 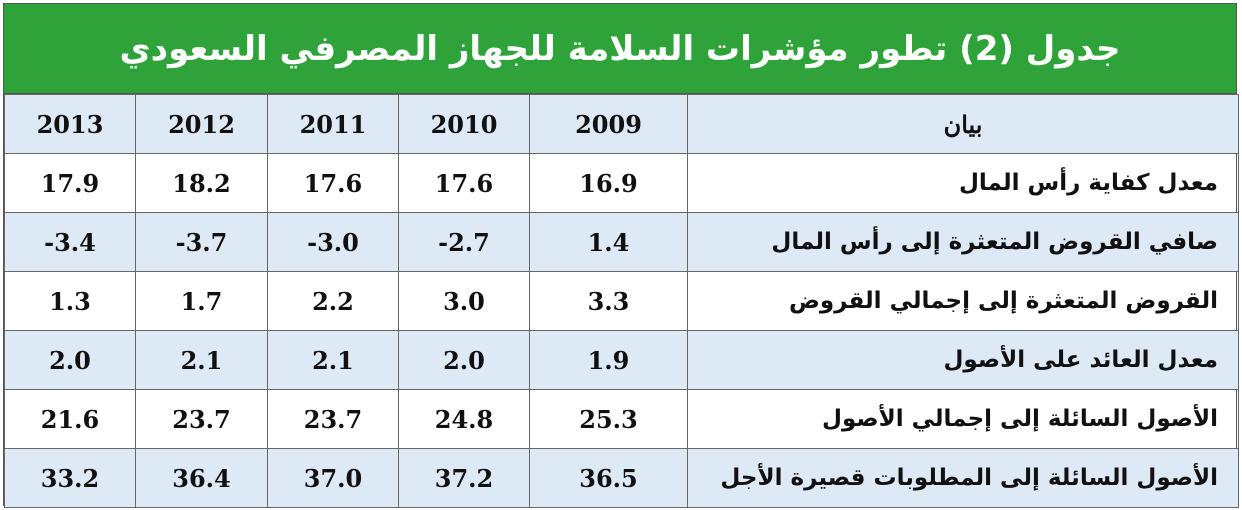 What do you see at coordinates (333, 242) in the screenshot?
I see `cell: -3.0` at bounding box center [333, 242].